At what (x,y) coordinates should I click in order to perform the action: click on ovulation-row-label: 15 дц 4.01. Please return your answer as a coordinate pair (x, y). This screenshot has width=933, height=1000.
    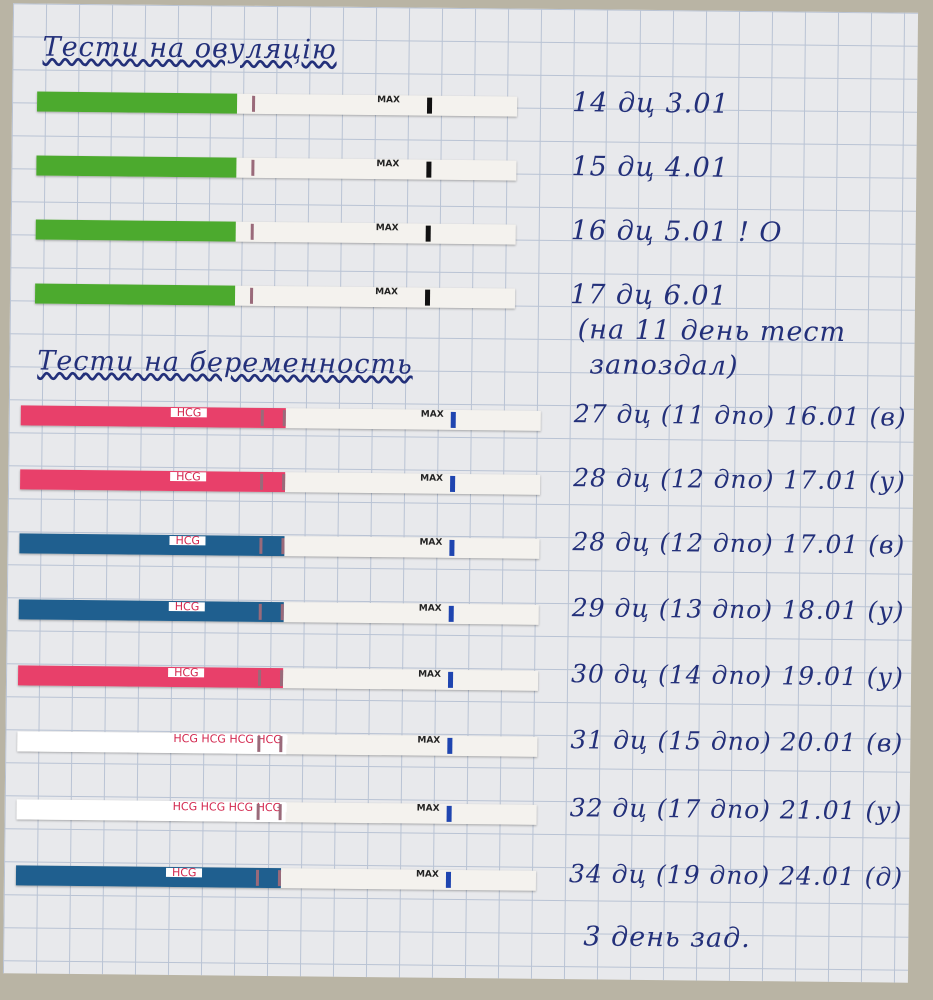
    Looking at the image, I should click on (650, 167).